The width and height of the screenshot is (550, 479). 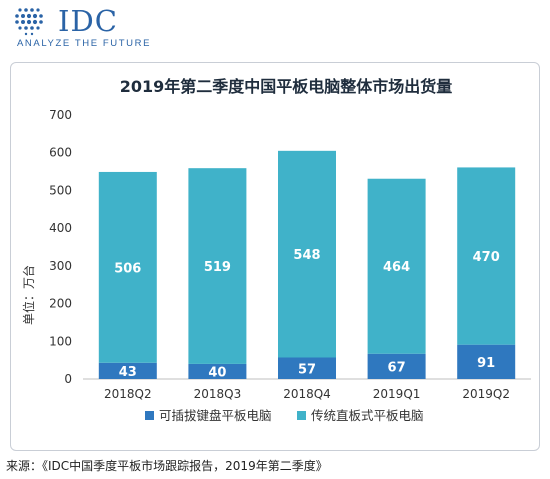 What do you see at coordinates (60, 304) in the screenshot?
I see `y-tick-label: 200` at bounding box center [60, 304].